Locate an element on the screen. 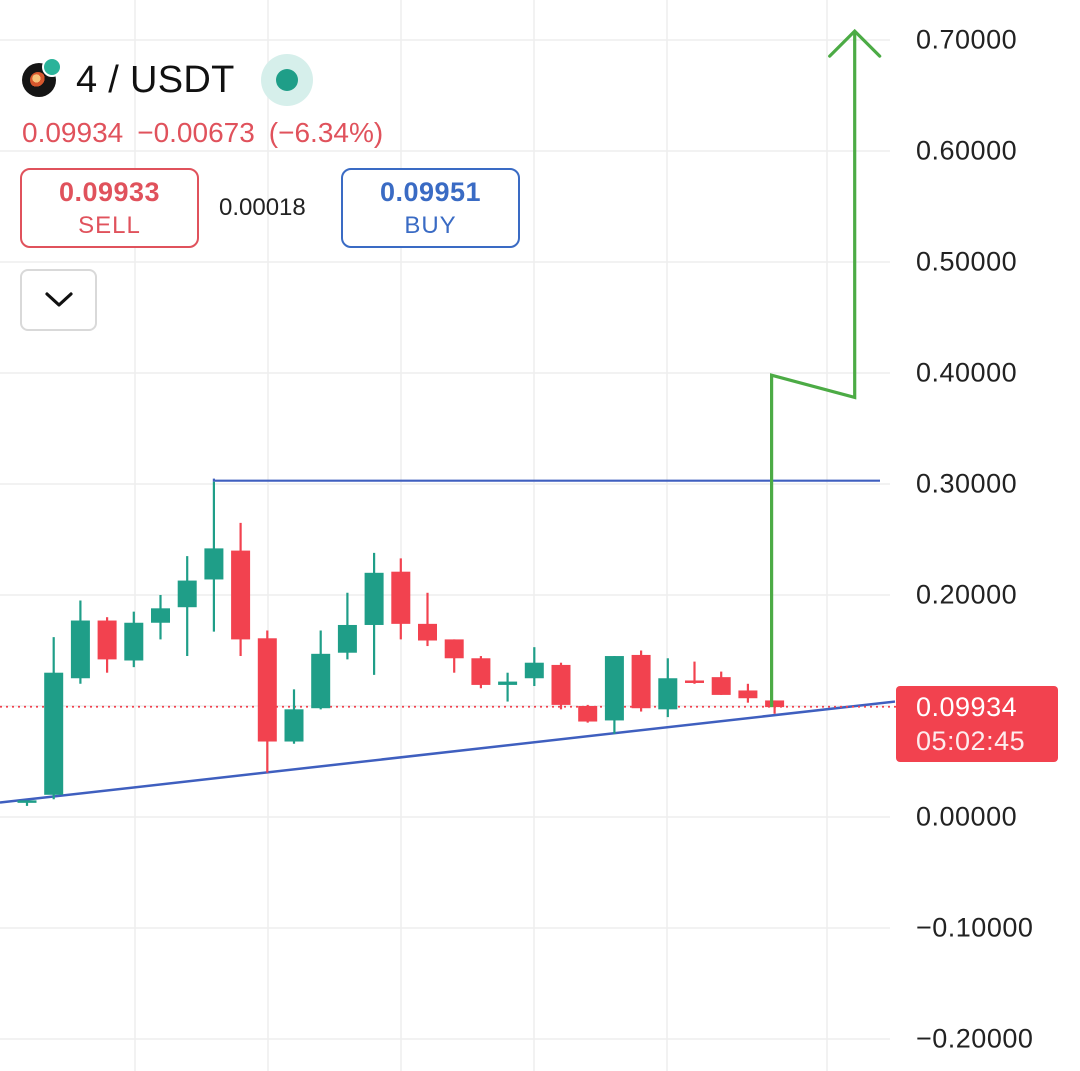  current-price-value: 0.09934 is located at coordinates (967, 707).